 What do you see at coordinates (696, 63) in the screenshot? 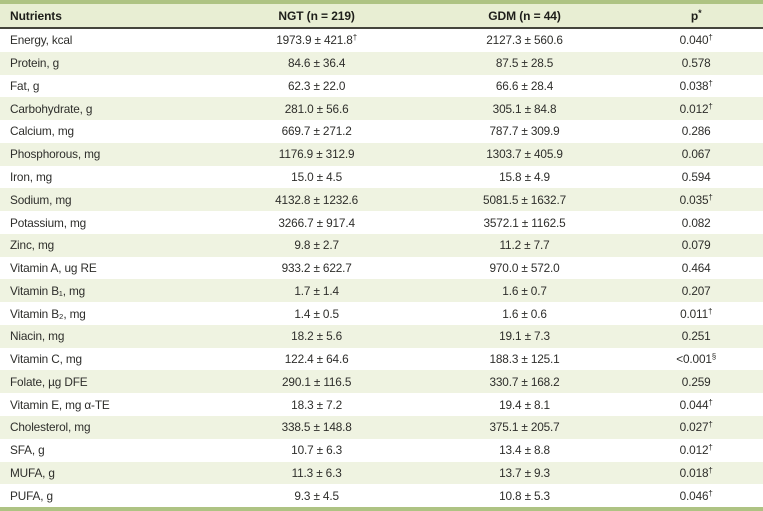
I see `p-value-cell-text: 0.578` at bounding box center [696, 63].